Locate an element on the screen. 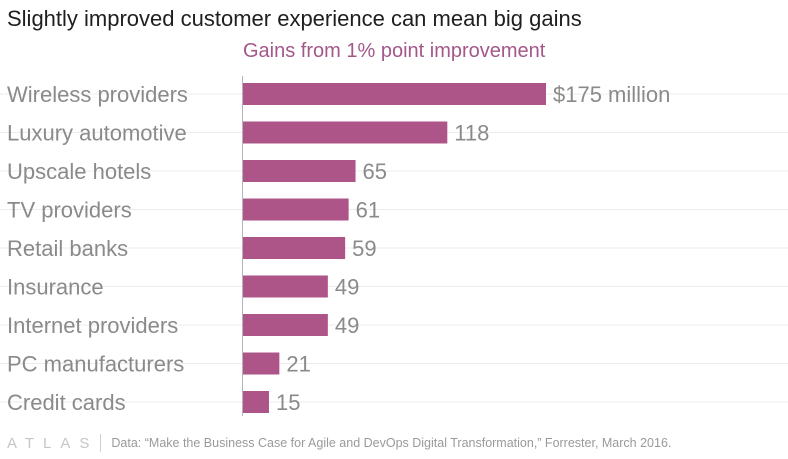 The height and width of the screenshot is (459, 788). category-label: Retail banks is located at coordinates (67, 248).